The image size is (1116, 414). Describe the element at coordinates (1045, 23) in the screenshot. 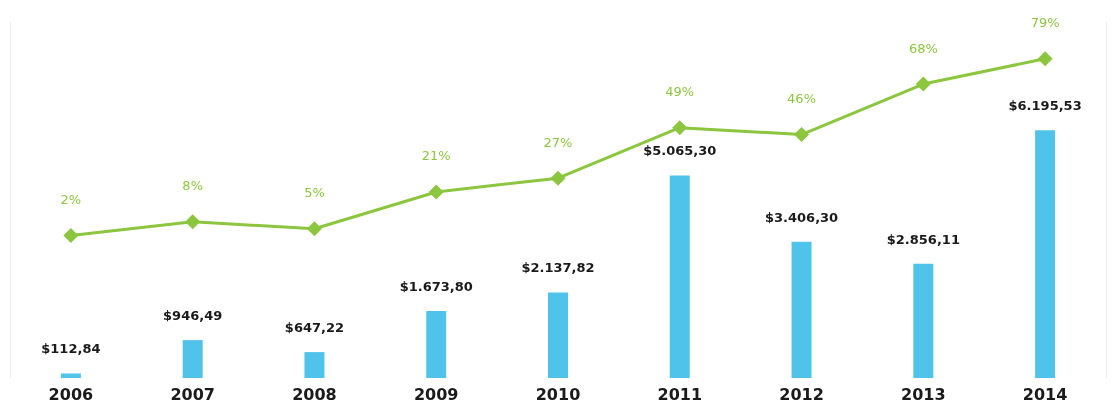

I see `data-label: 79%` at that location.